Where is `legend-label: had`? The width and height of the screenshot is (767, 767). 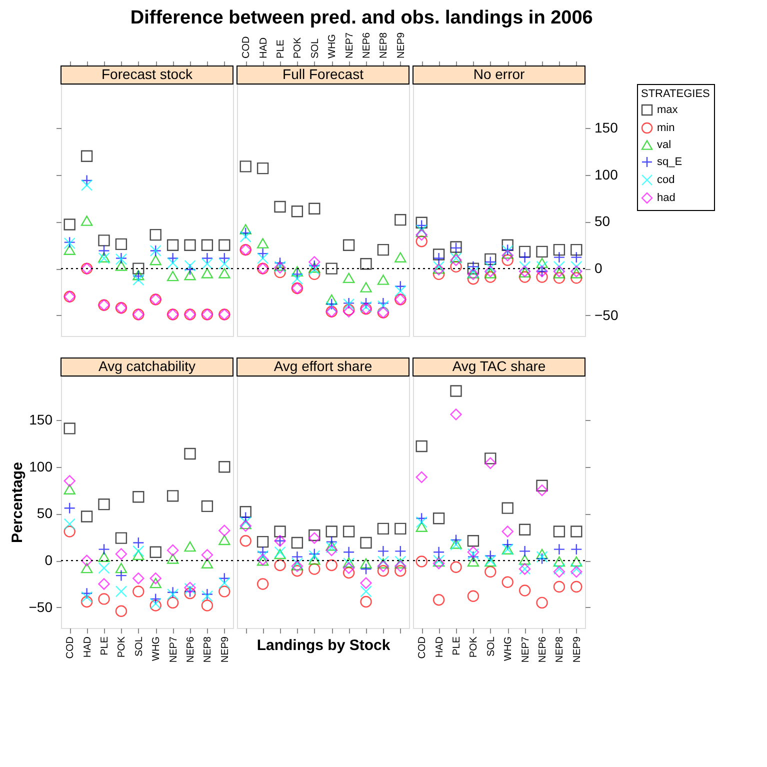
legend-label: had is located at coordinates (666, 198).